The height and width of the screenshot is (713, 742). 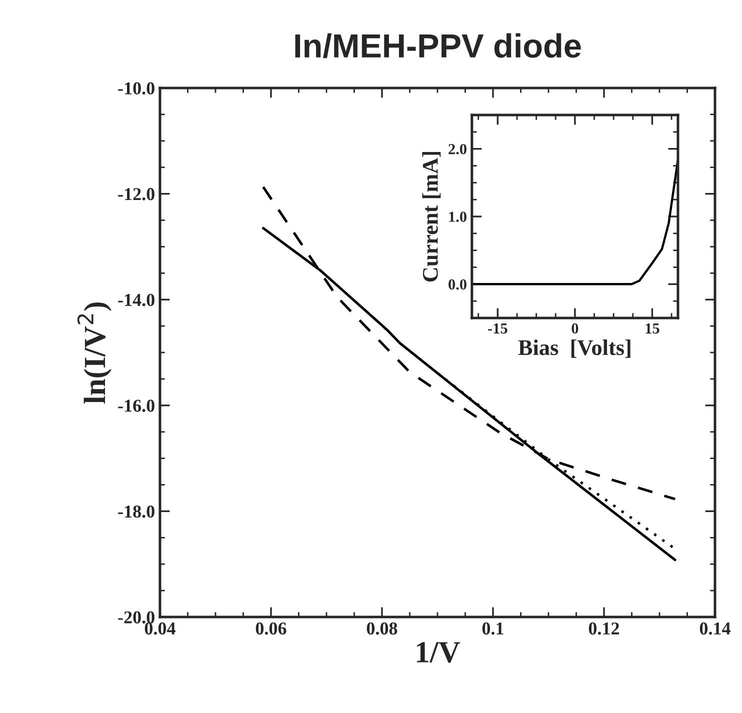 I want to click on chart-title: In/MEH-PPV diode, so click(x=438, y=45).